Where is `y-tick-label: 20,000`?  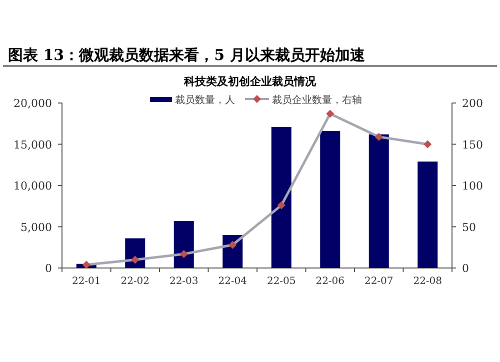 y-tick-label: 20,000 is located at coordinates (33, 103).